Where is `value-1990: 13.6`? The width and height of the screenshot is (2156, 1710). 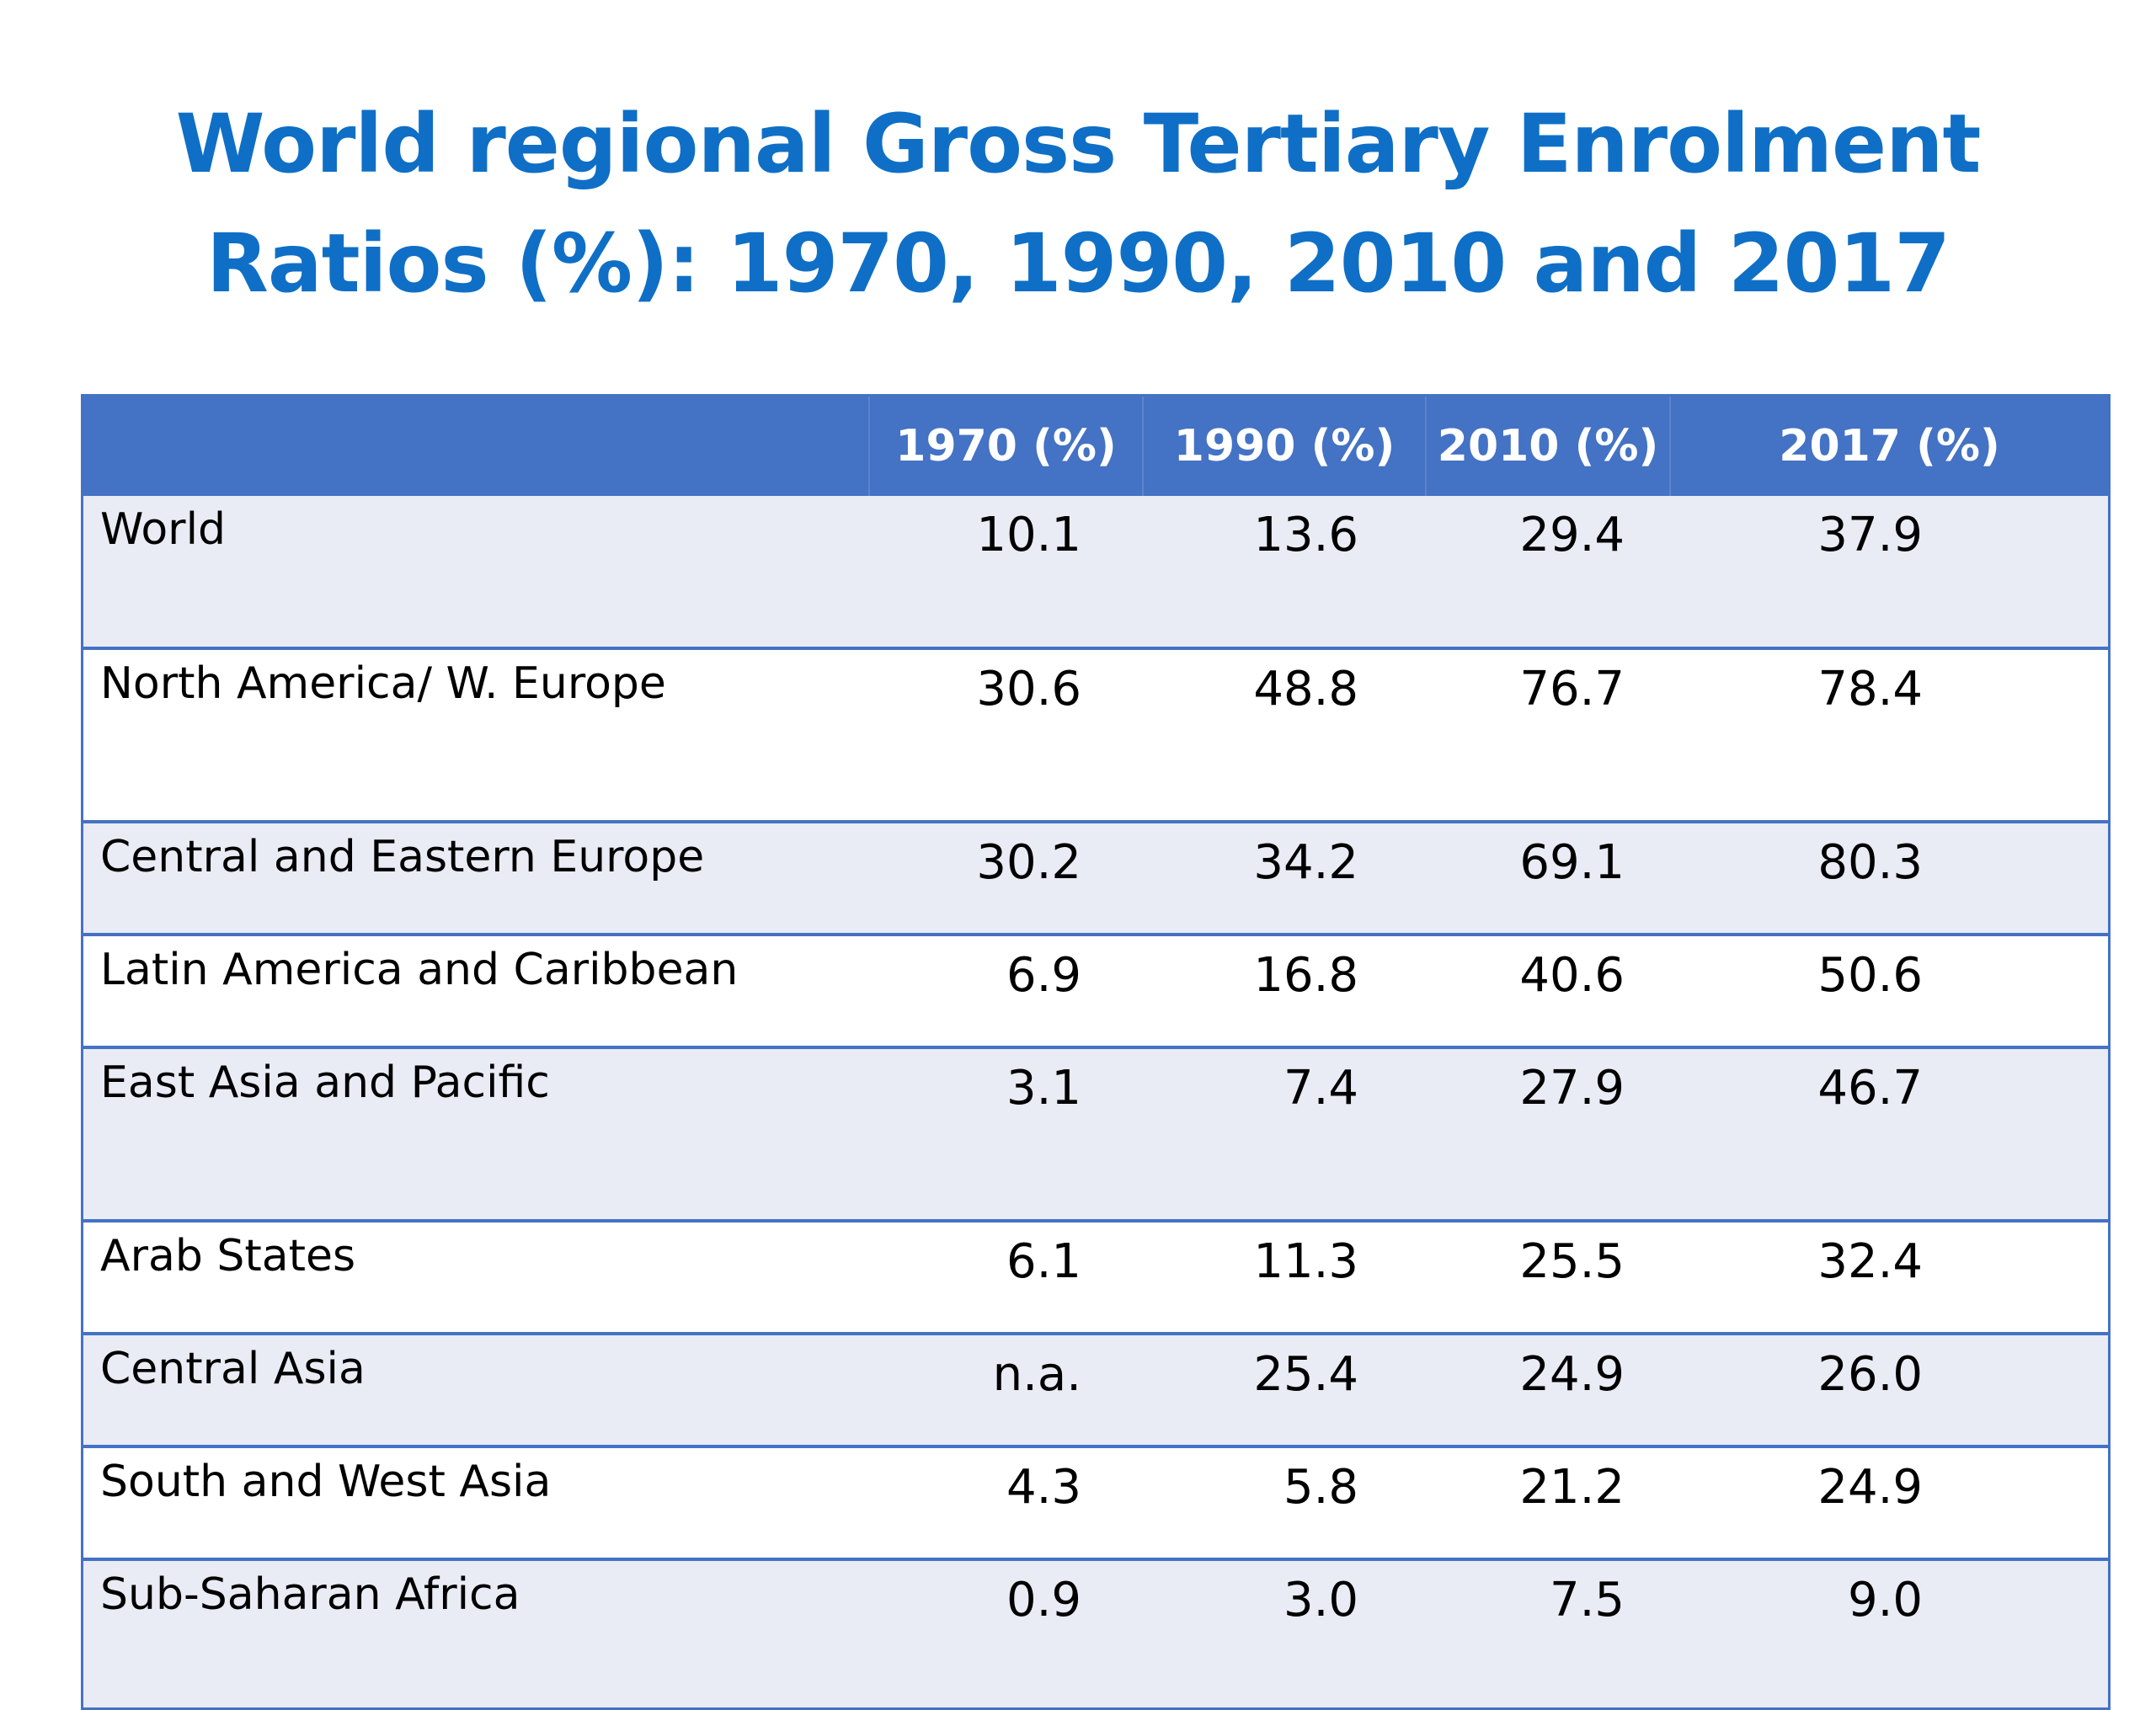
value-1990: 13.6 is located at coordinates (1284, 572).